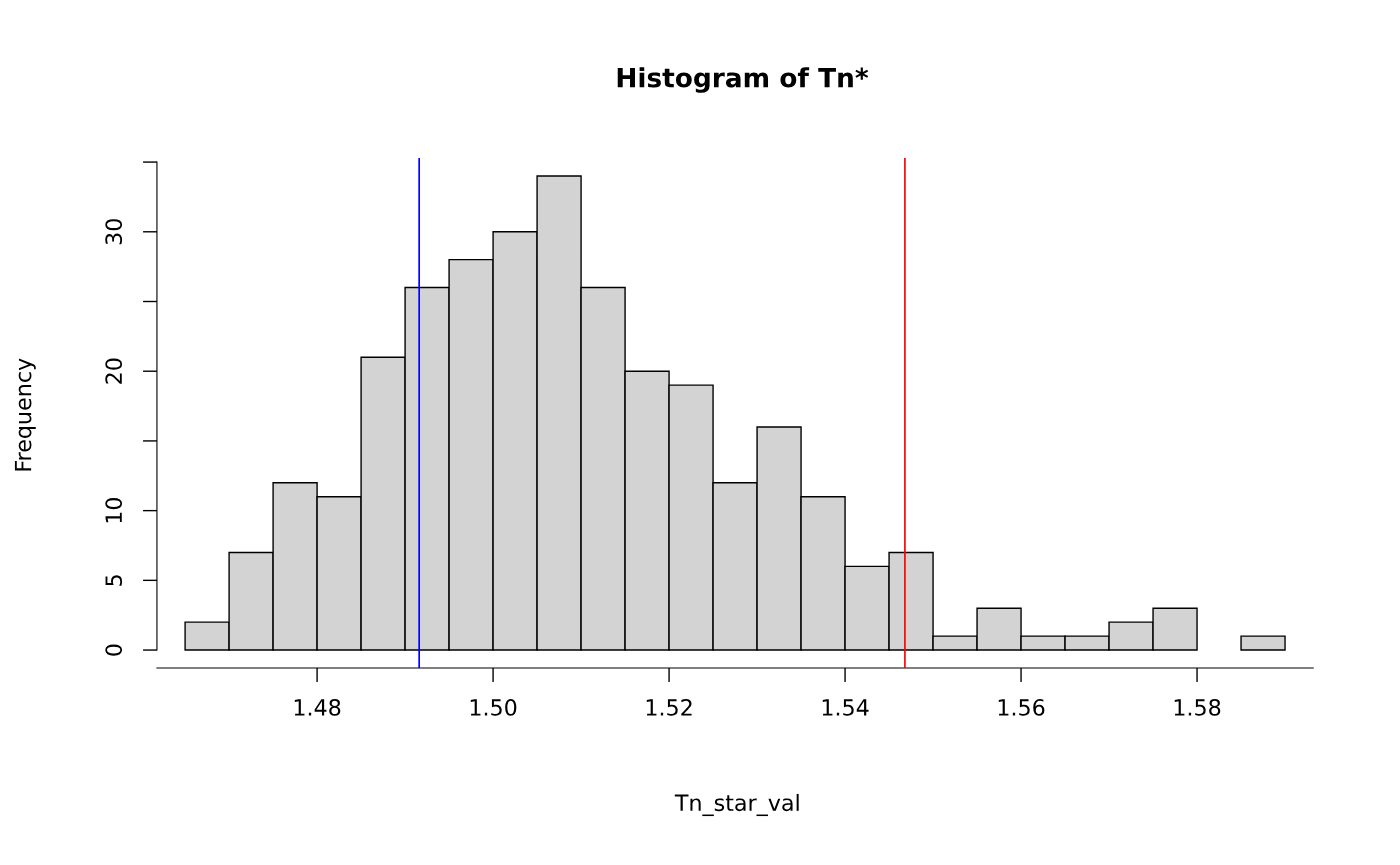 The image size is (1400, 865). Describe the element at coordinates (845, 707) in the screenshot. I see `x-tick-label: 1.54` at that location.